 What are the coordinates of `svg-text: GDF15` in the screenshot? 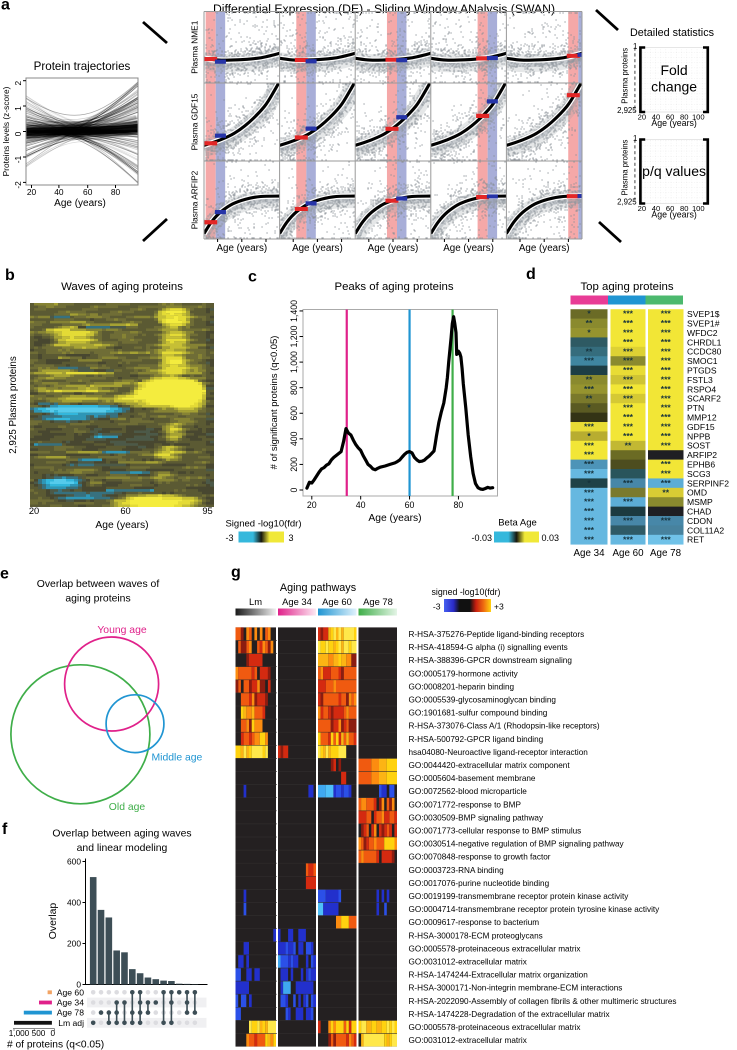 It's located at (701, 427).